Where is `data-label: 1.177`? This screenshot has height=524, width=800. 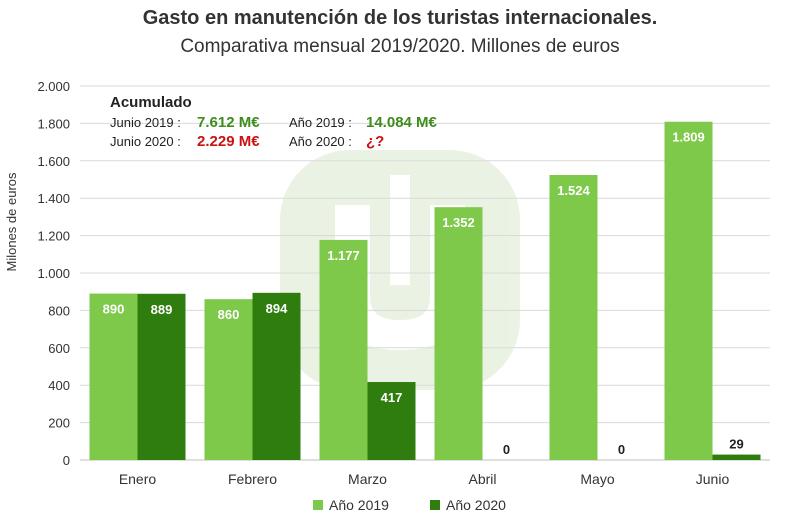
data-label: 1.177 is located at coordinates (343, 255).